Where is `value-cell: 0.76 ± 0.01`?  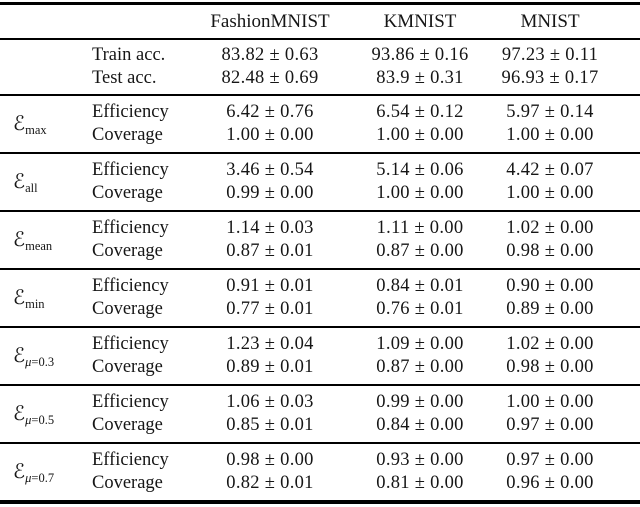 value-cell: 0.76 ± 0.01 is located at coordinates (420, 309).